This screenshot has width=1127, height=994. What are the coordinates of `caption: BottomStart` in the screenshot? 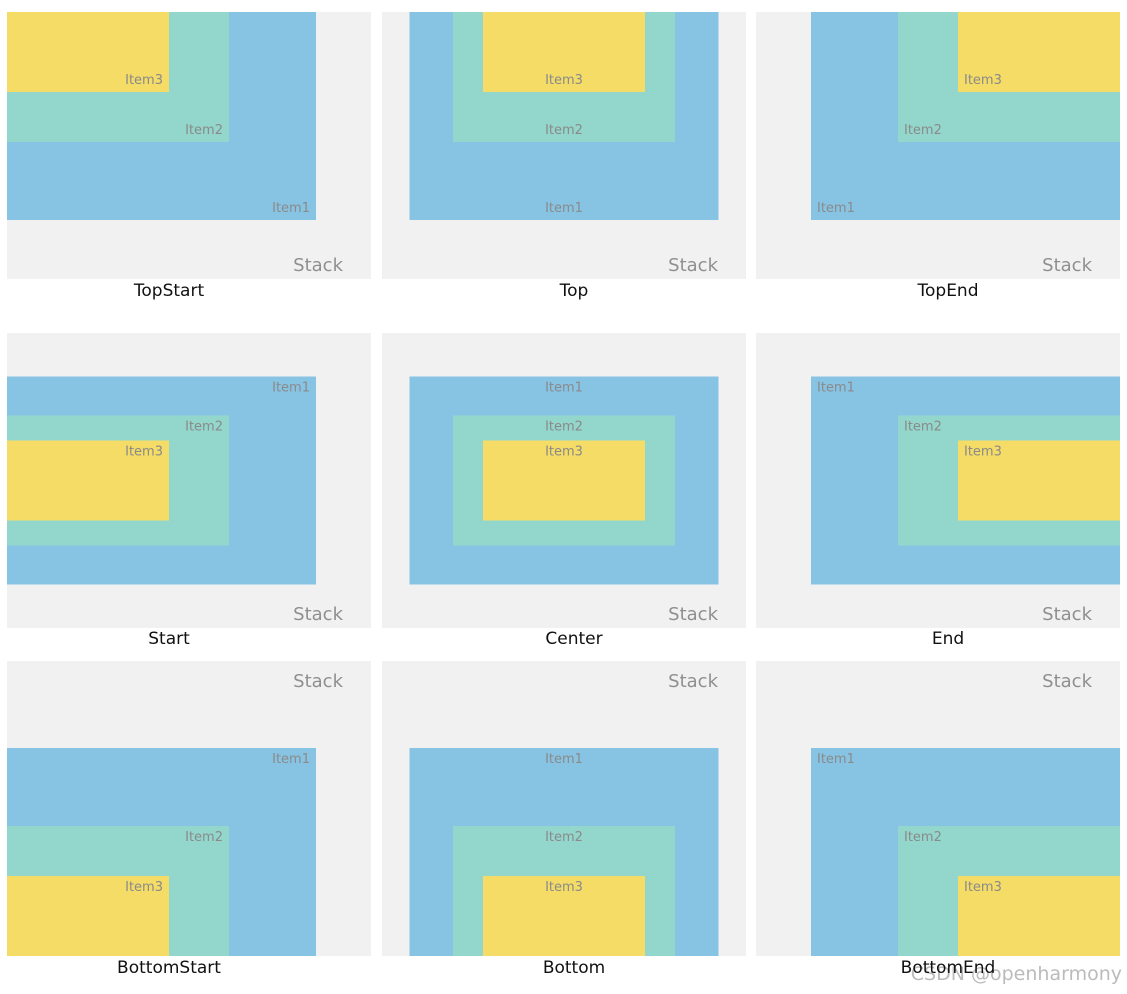 It's located at (169, 968).